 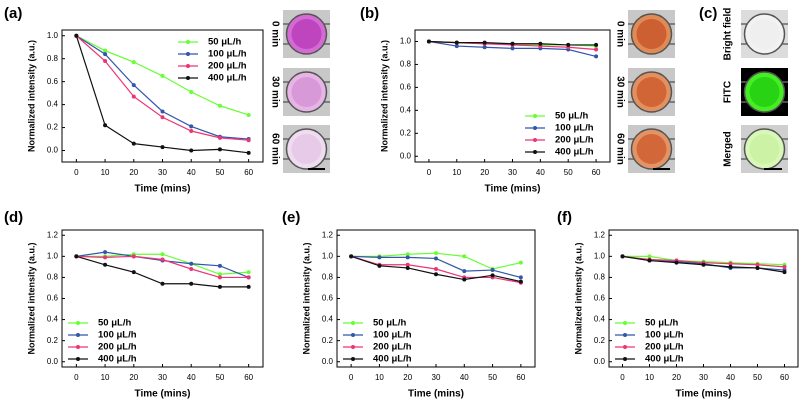 What do you see at coordinates (31, 96) in the screenshot?
I see `y-axis-label: Normalized intensity (a.u.)` at bounding box center [31, 96].